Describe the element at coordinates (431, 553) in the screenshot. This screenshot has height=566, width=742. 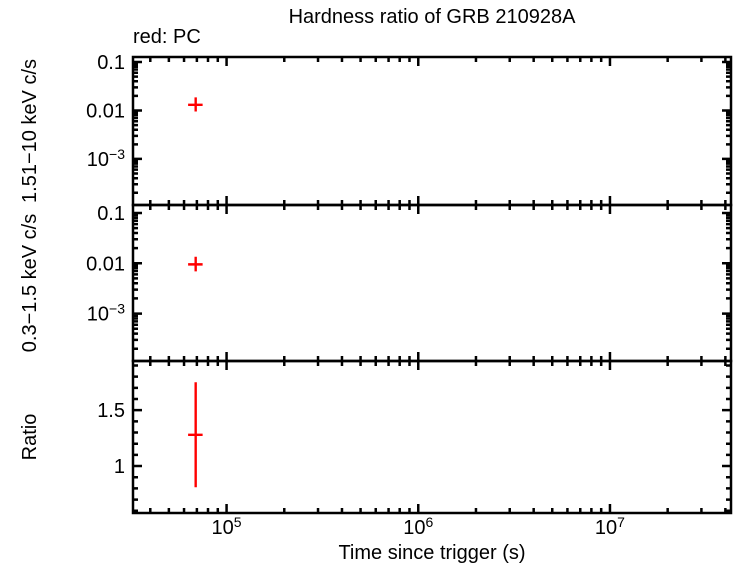
I see `x-axis-title: Time since trigger (s)` at that location.